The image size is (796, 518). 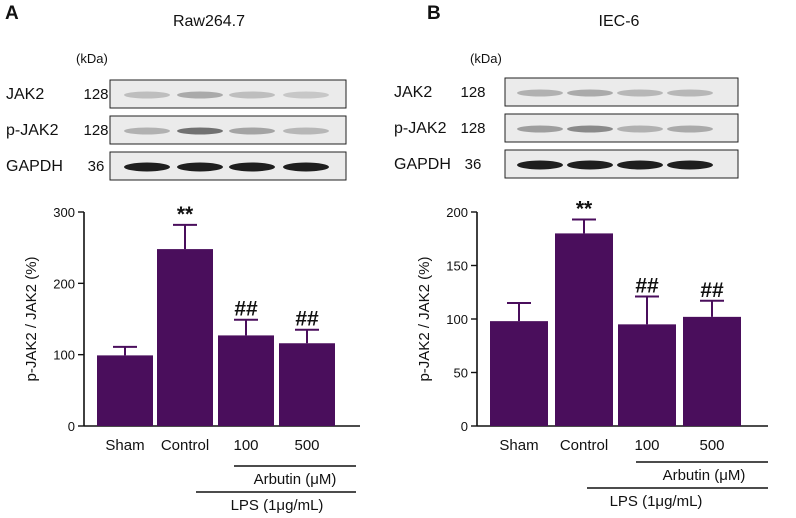 I want to click on panel-letter: B, so click(x=434, y=13).